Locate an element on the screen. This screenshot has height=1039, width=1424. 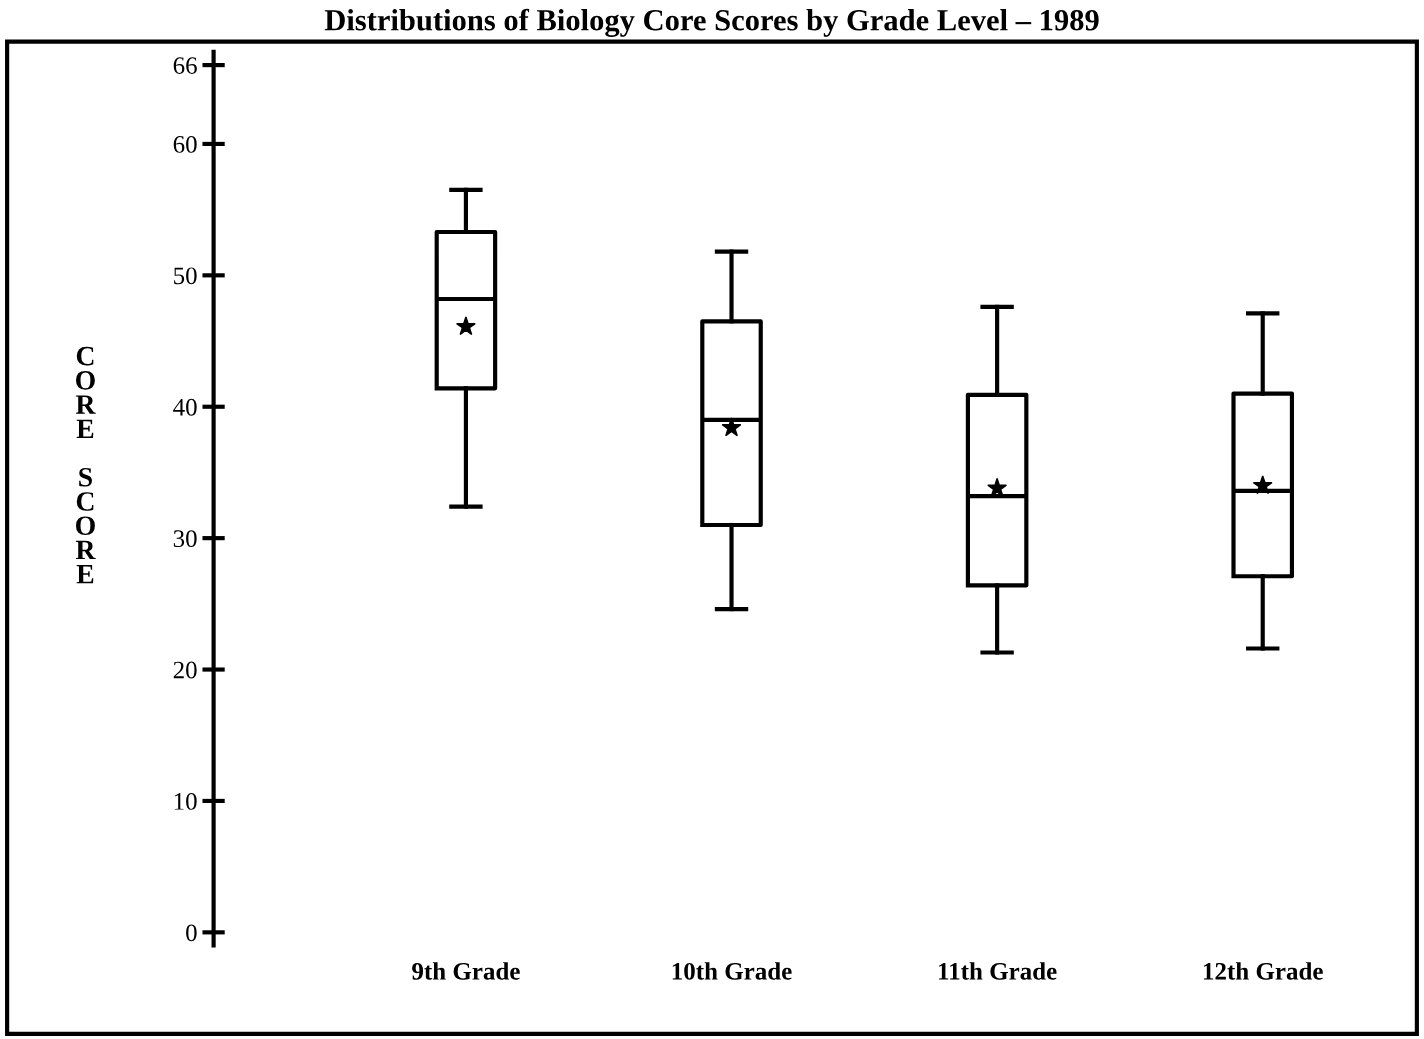
x-tick-label: 9th Grade is located at coordinates (466, 971).